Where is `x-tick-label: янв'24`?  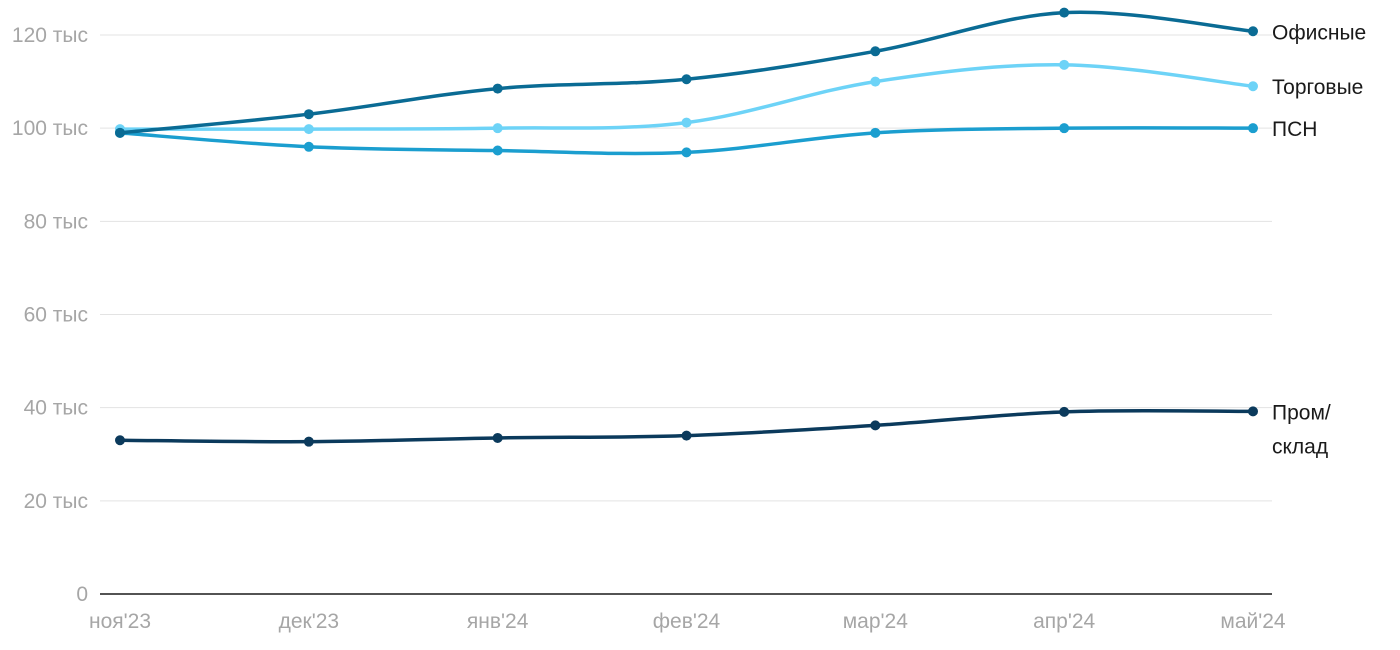 x-tick-label: янв'24 is located at coordinates (498, 621).